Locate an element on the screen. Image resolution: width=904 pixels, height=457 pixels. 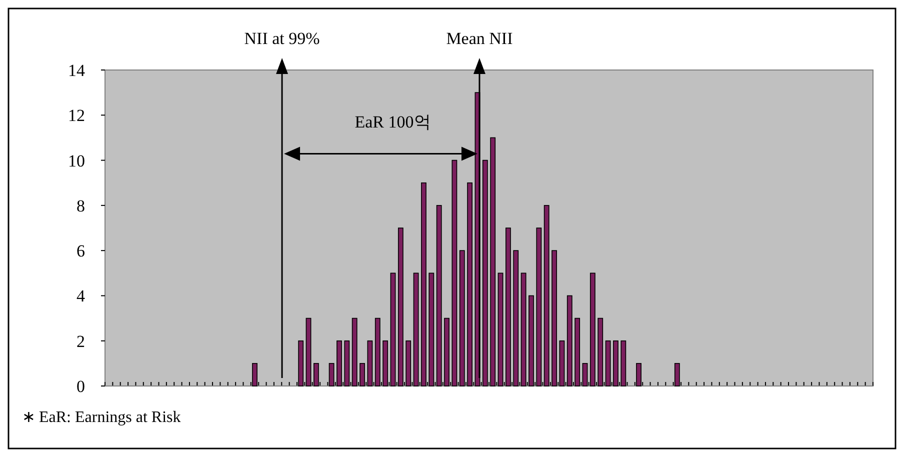
annotation: EaR 100억 is located at coordinates (392, 122).